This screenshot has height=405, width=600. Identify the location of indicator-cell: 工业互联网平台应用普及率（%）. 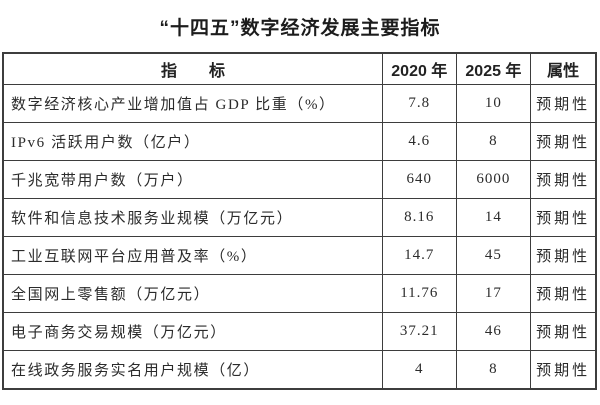
(193, 255).